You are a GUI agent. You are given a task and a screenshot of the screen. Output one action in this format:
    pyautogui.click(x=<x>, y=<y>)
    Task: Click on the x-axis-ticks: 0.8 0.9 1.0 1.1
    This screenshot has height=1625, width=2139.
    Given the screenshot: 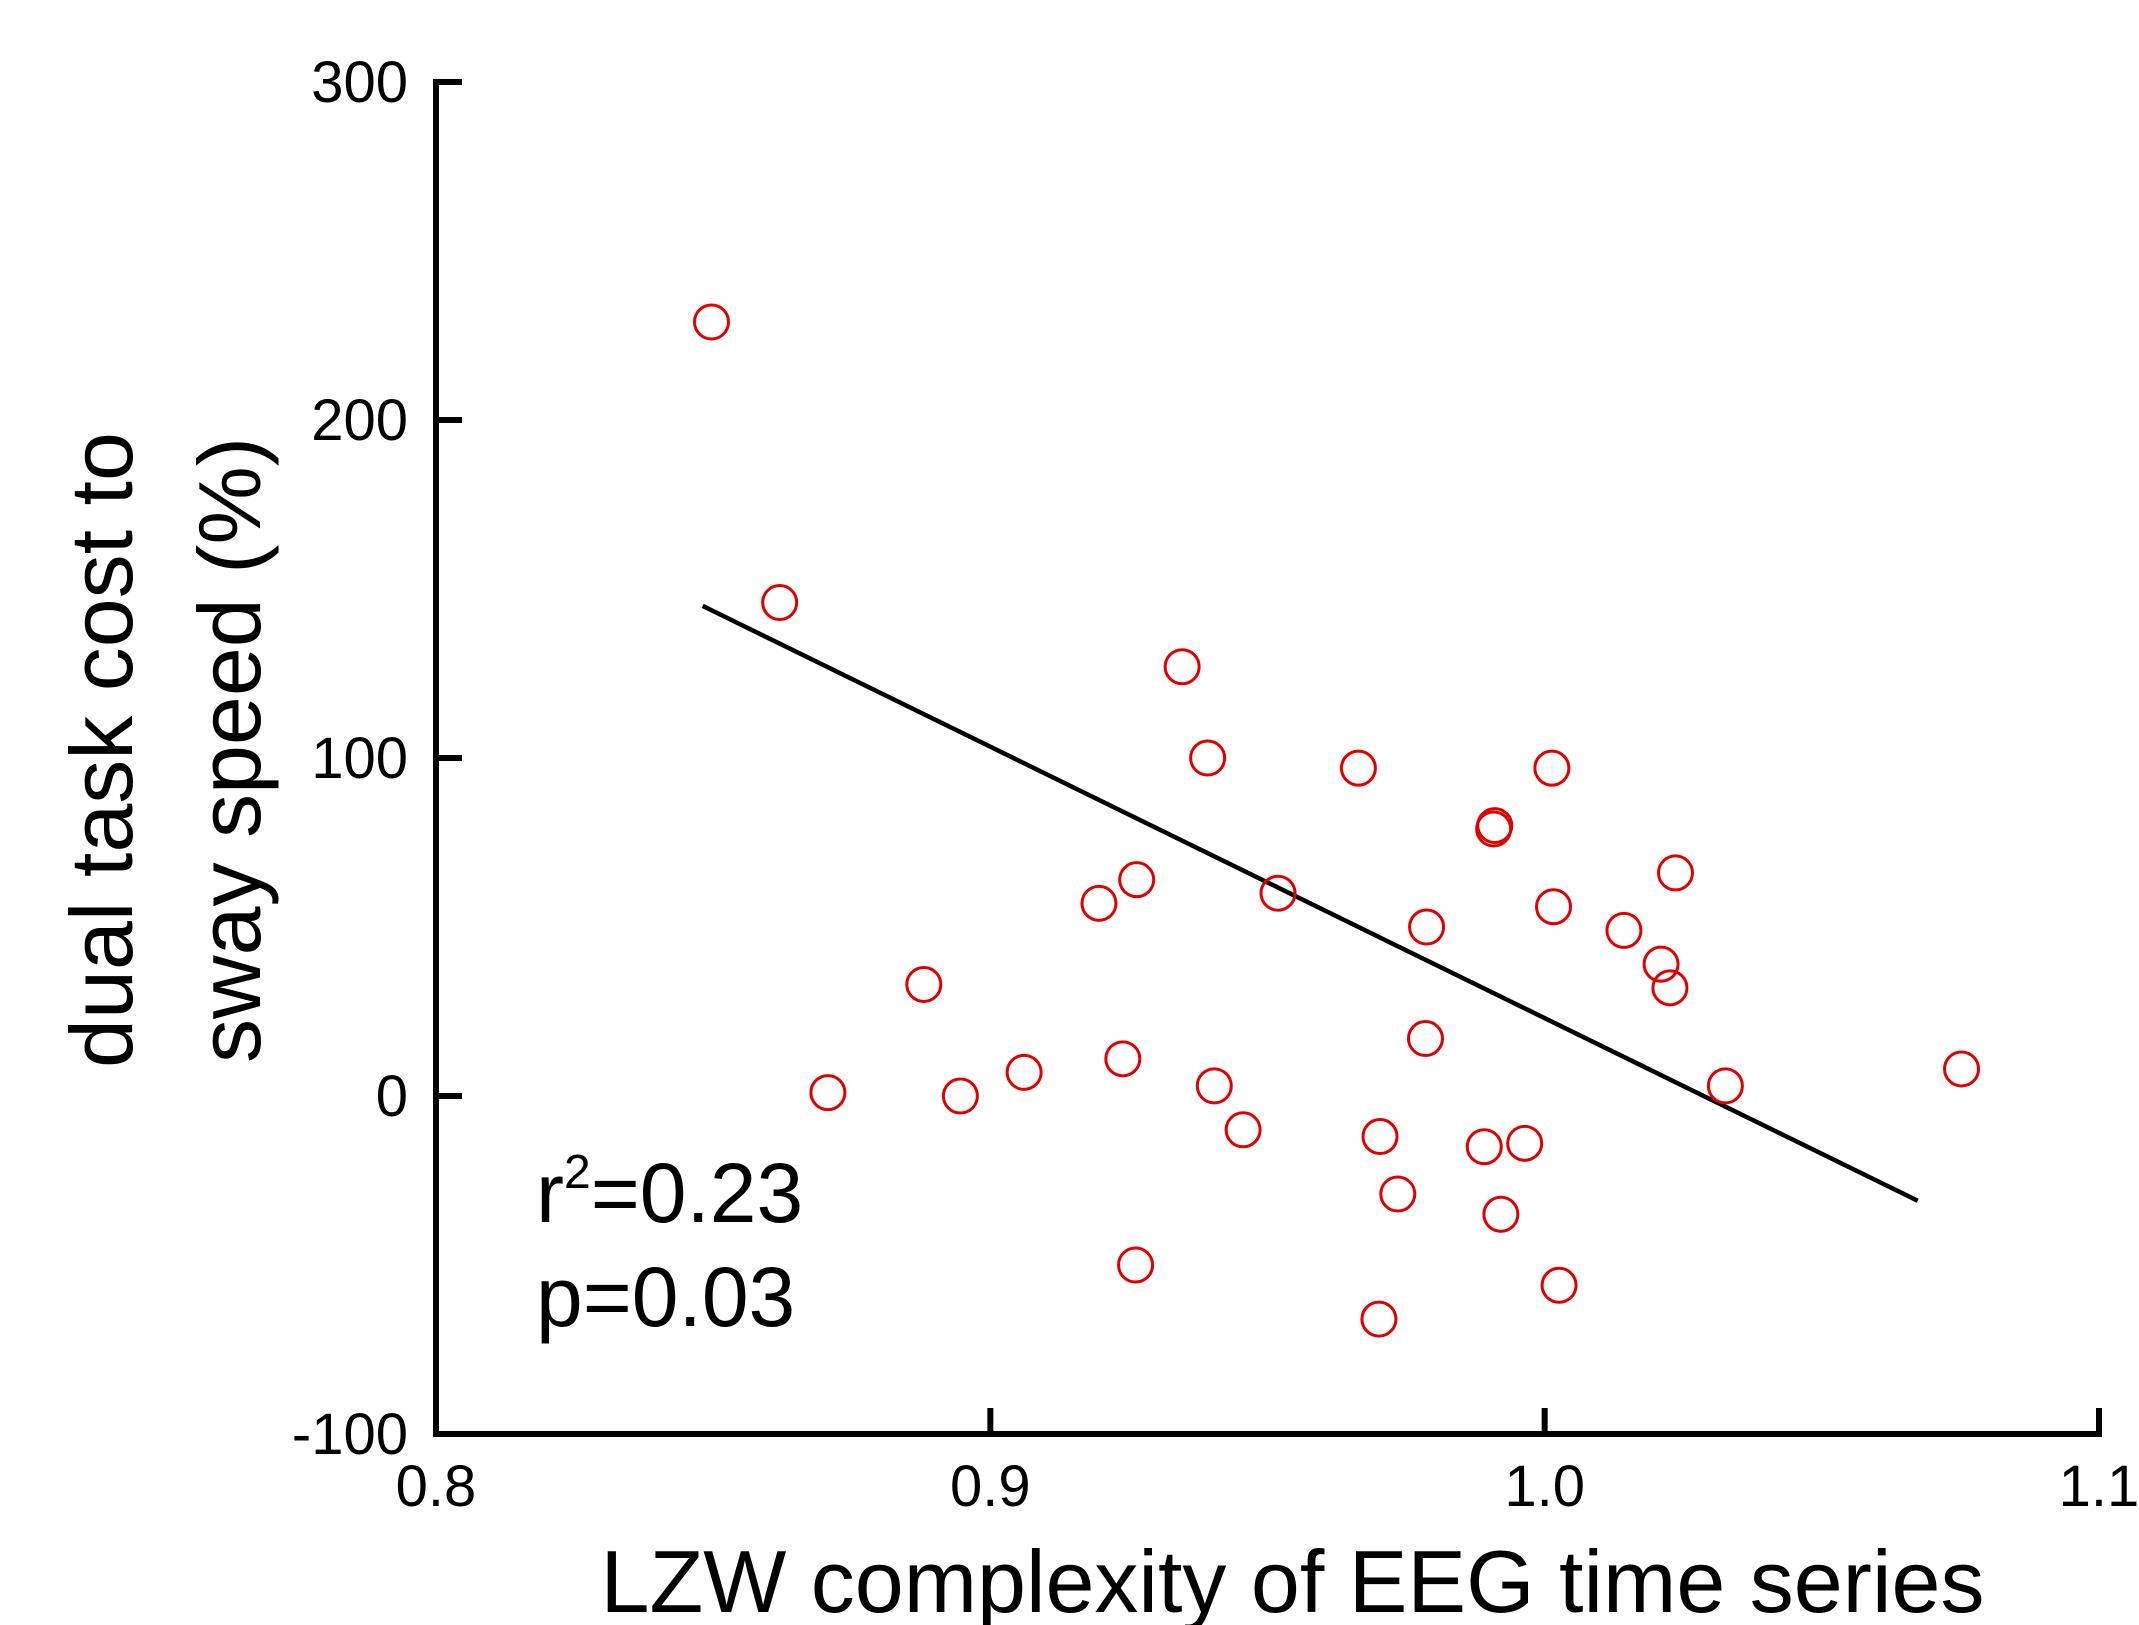 What is the action you would take?
    pyautogui.click(x=1267, y=1463)
    